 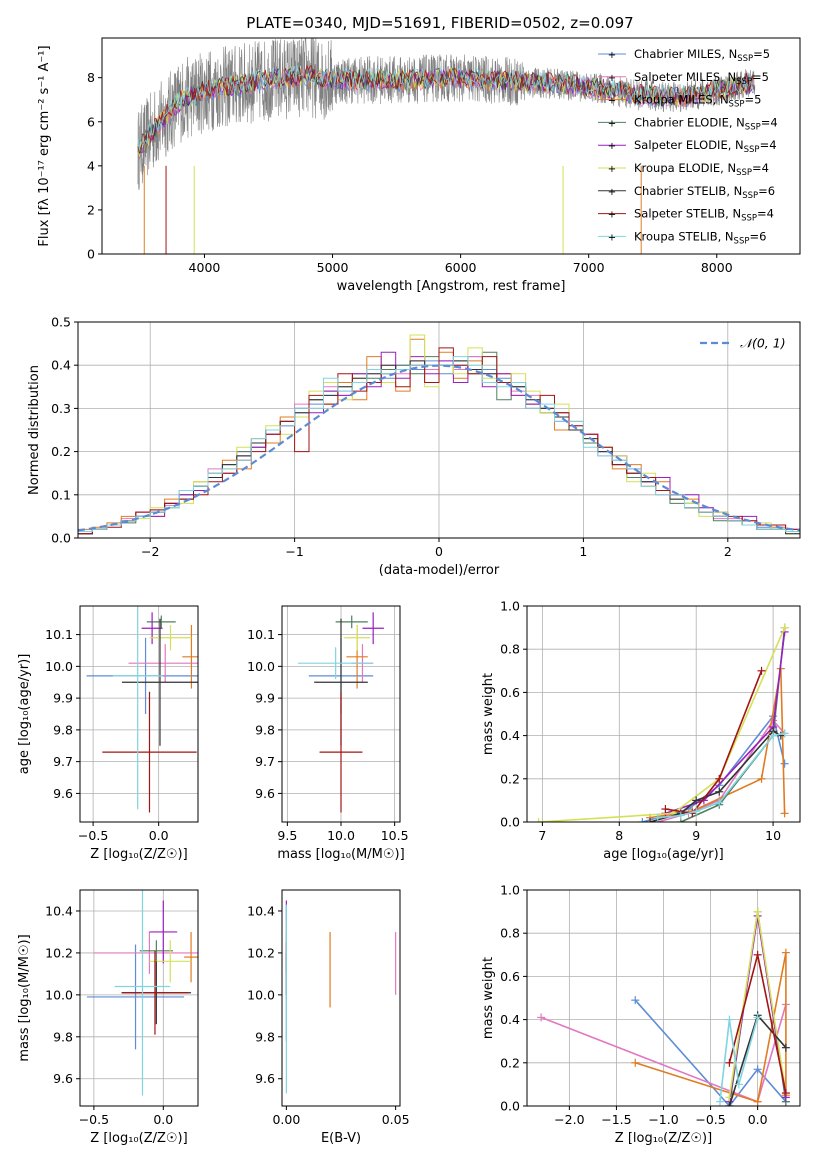 I want to click on x-tick-label: 9.5, so click(x=287, y=835).